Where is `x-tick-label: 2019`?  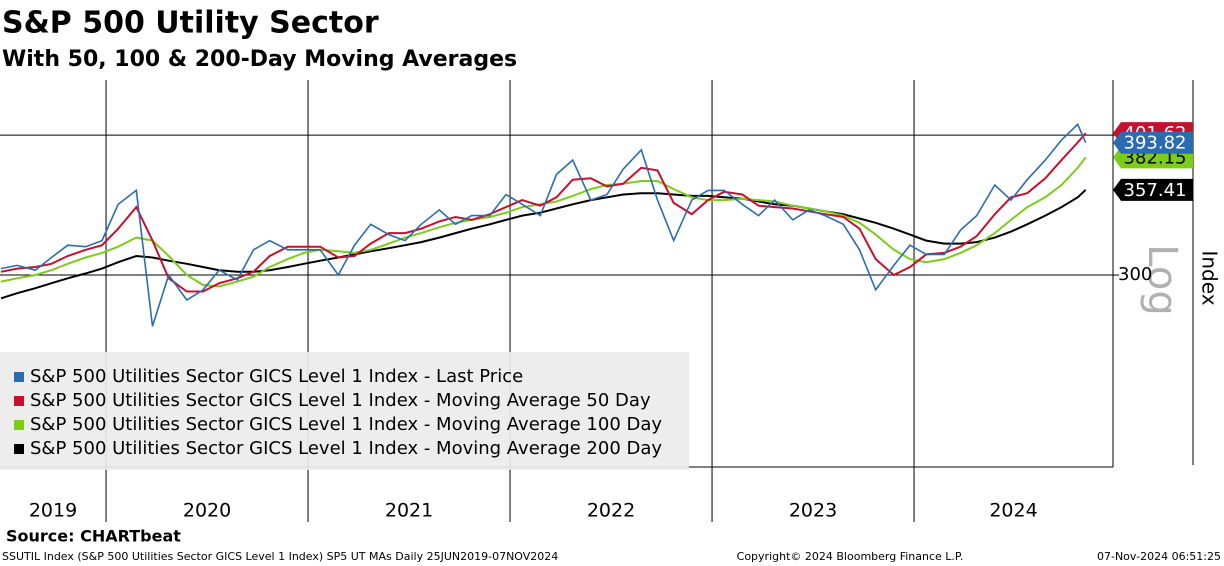 x-tick-label: 2019 is located at coordinates (53, 511).